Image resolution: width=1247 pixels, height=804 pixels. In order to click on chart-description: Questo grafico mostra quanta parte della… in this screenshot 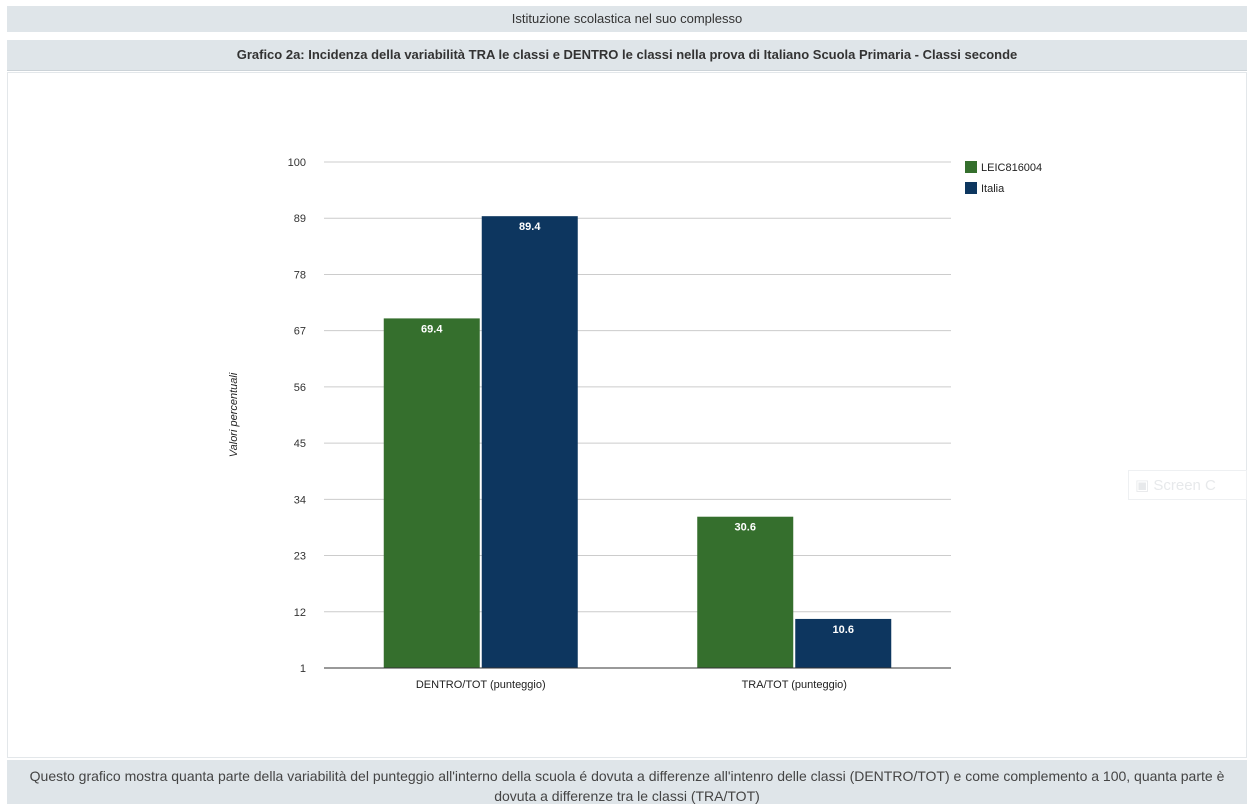, I will do `click(627, 782)`.